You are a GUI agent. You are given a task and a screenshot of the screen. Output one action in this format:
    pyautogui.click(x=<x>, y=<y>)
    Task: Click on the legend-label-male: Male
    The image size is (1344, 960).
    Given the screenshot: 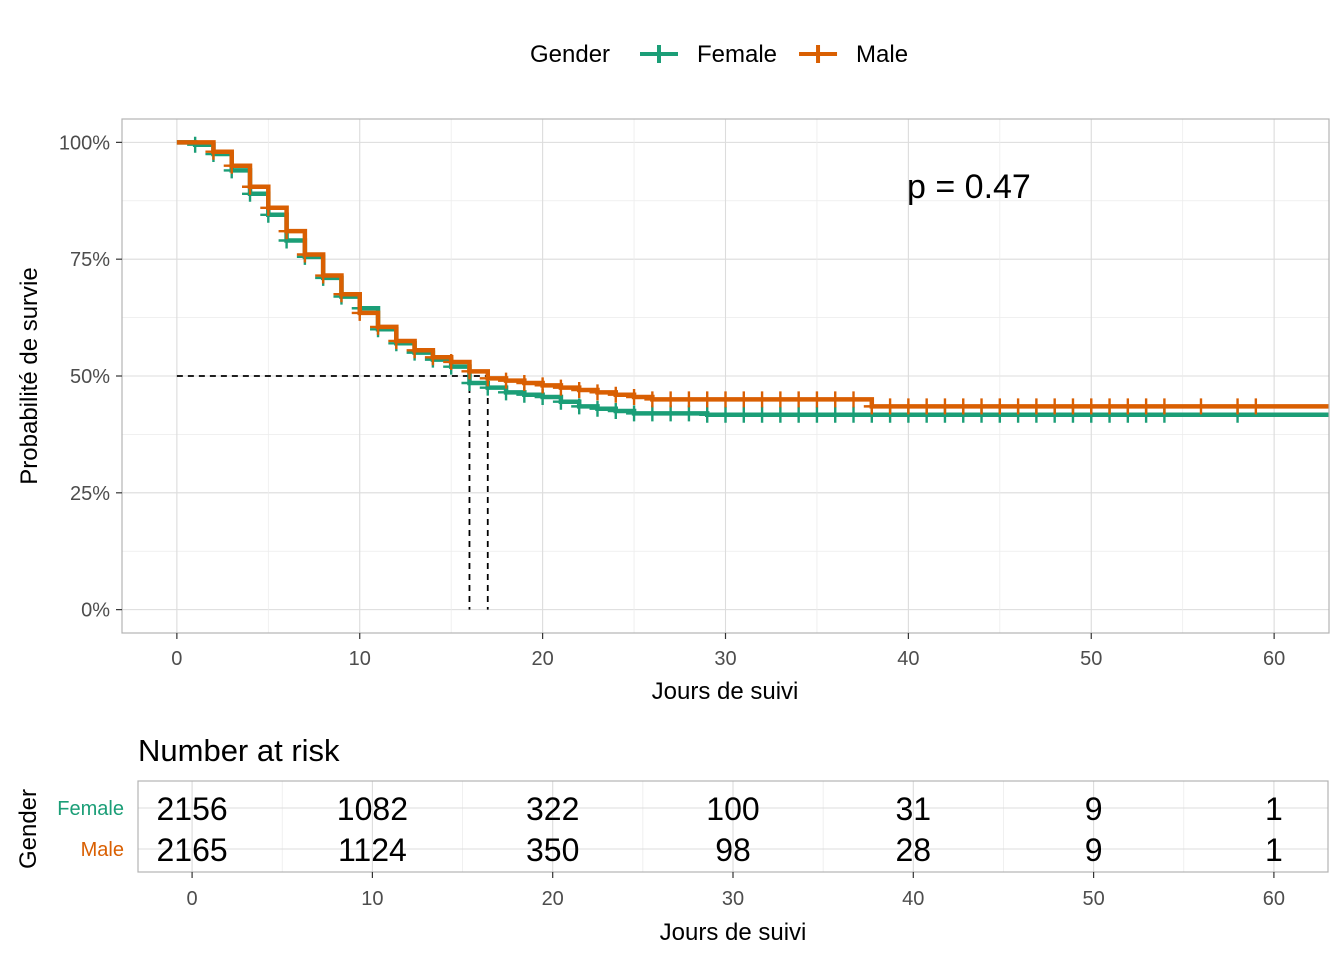 What is the action you would take?
    pyautogui.click(x=882, y=54)
    